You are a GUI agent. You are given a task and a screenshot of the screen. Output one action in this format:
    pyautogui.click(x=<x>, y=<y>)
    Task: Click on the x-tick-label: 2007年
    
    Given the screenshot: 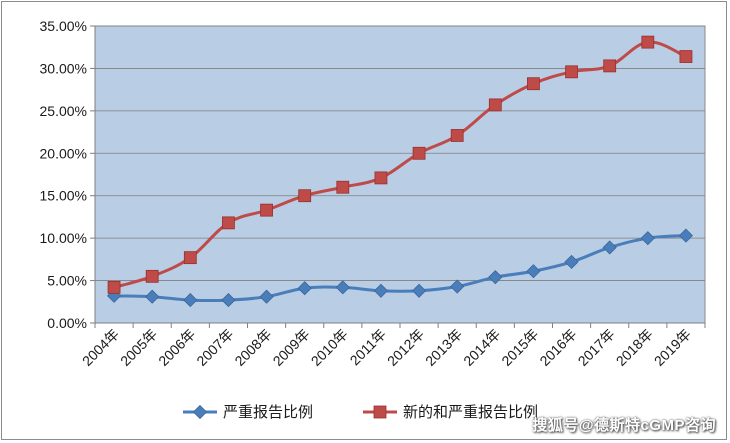 What is the action you would take?
    pyautogui.click(x=214, y=347)
    